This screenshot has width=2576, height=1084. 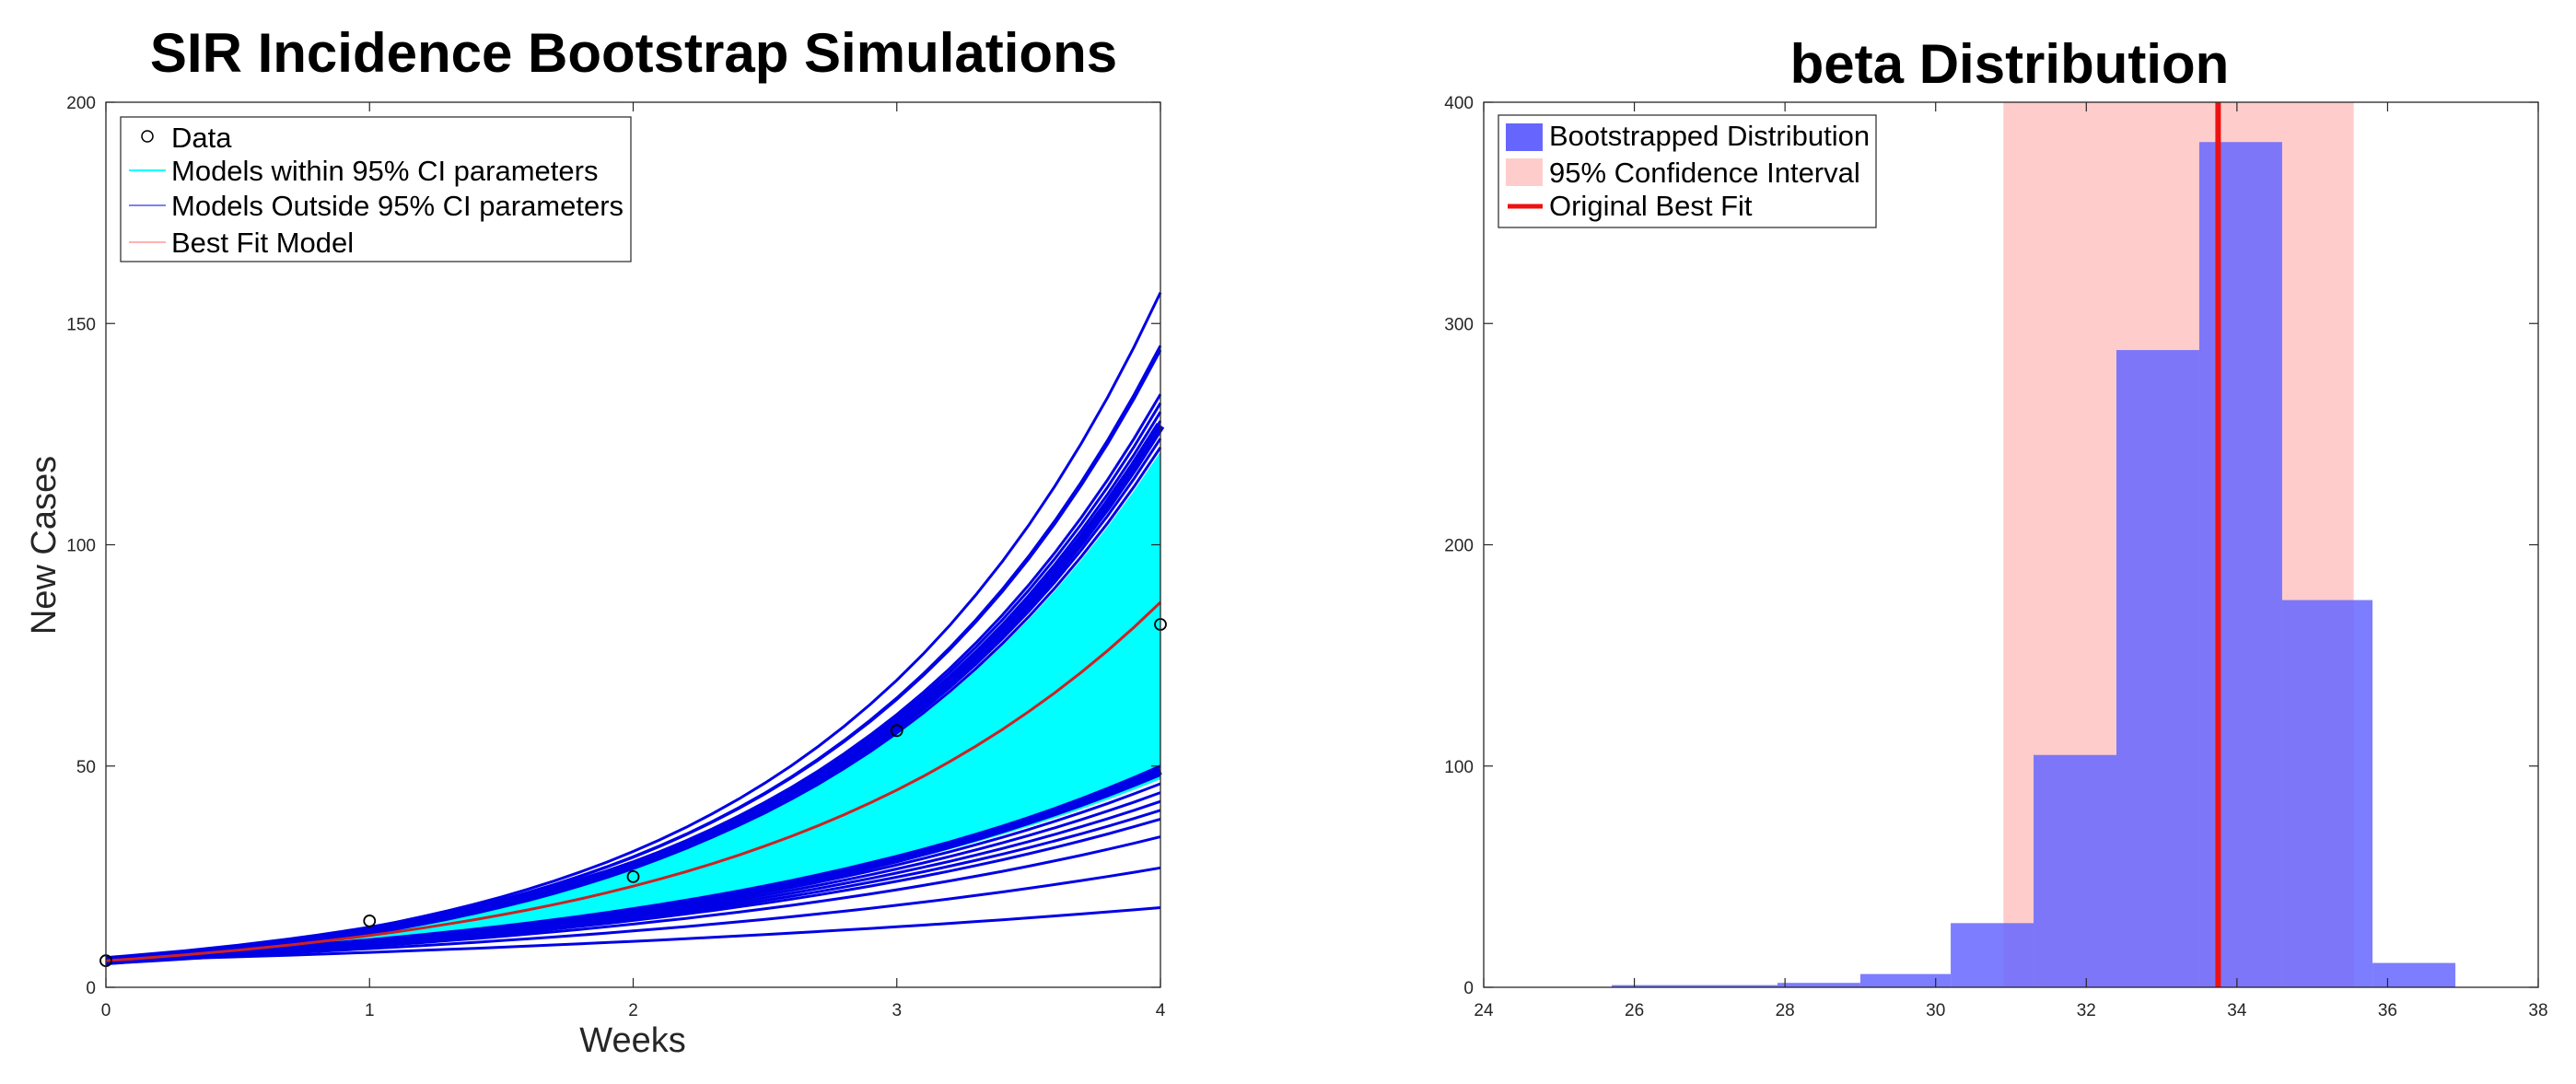 I want to click on right-y-tick-label: 200, so click(x=1459, y=546).